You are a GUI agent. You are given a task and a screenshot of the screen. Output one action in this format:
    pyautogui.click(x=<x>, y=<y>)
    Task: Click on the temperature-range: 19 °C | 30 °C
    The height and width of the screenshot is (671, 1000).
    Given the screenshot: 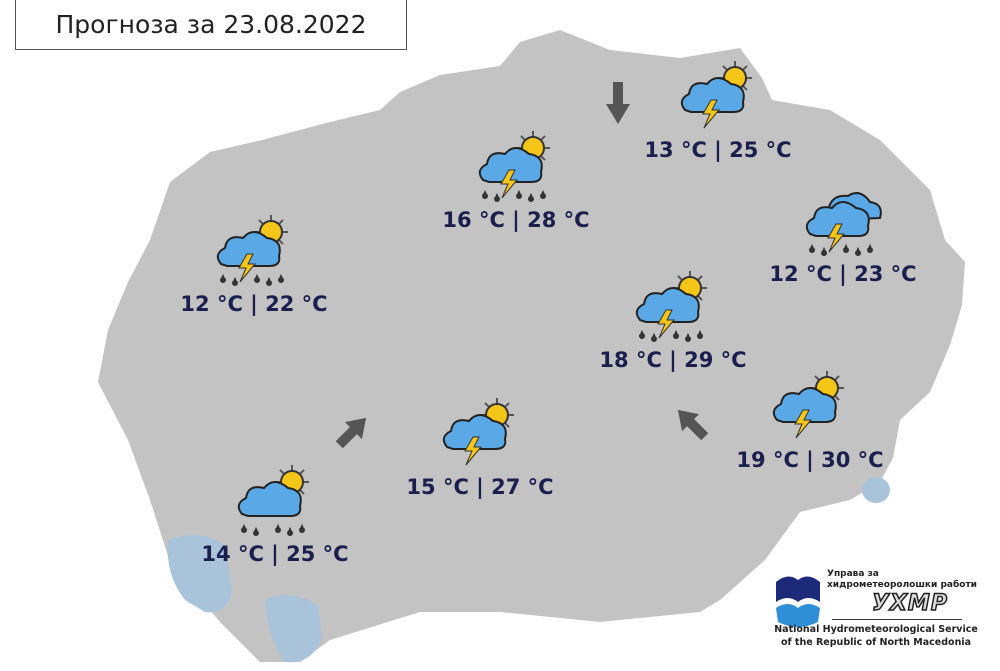 What is the action you would take?
    pyautogui.click(x=810, y=460)
    